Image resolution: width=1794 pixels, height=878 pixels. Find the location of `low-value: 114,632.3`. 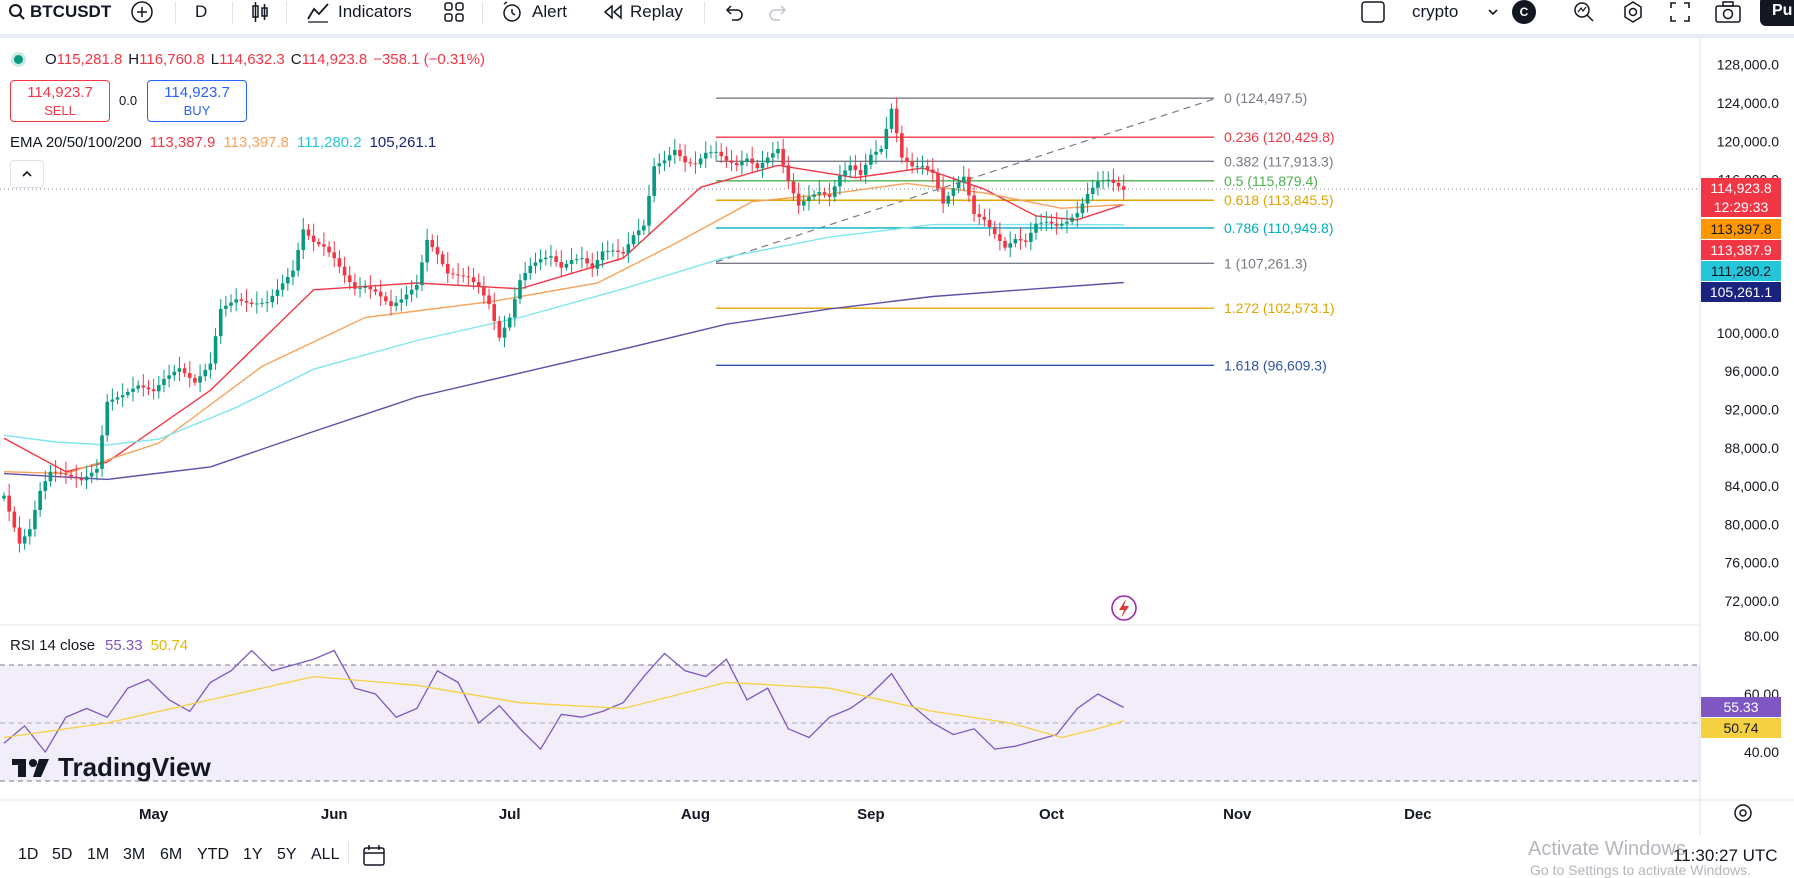

low-value: 114,632.3 is located at coordinates (252, 59).